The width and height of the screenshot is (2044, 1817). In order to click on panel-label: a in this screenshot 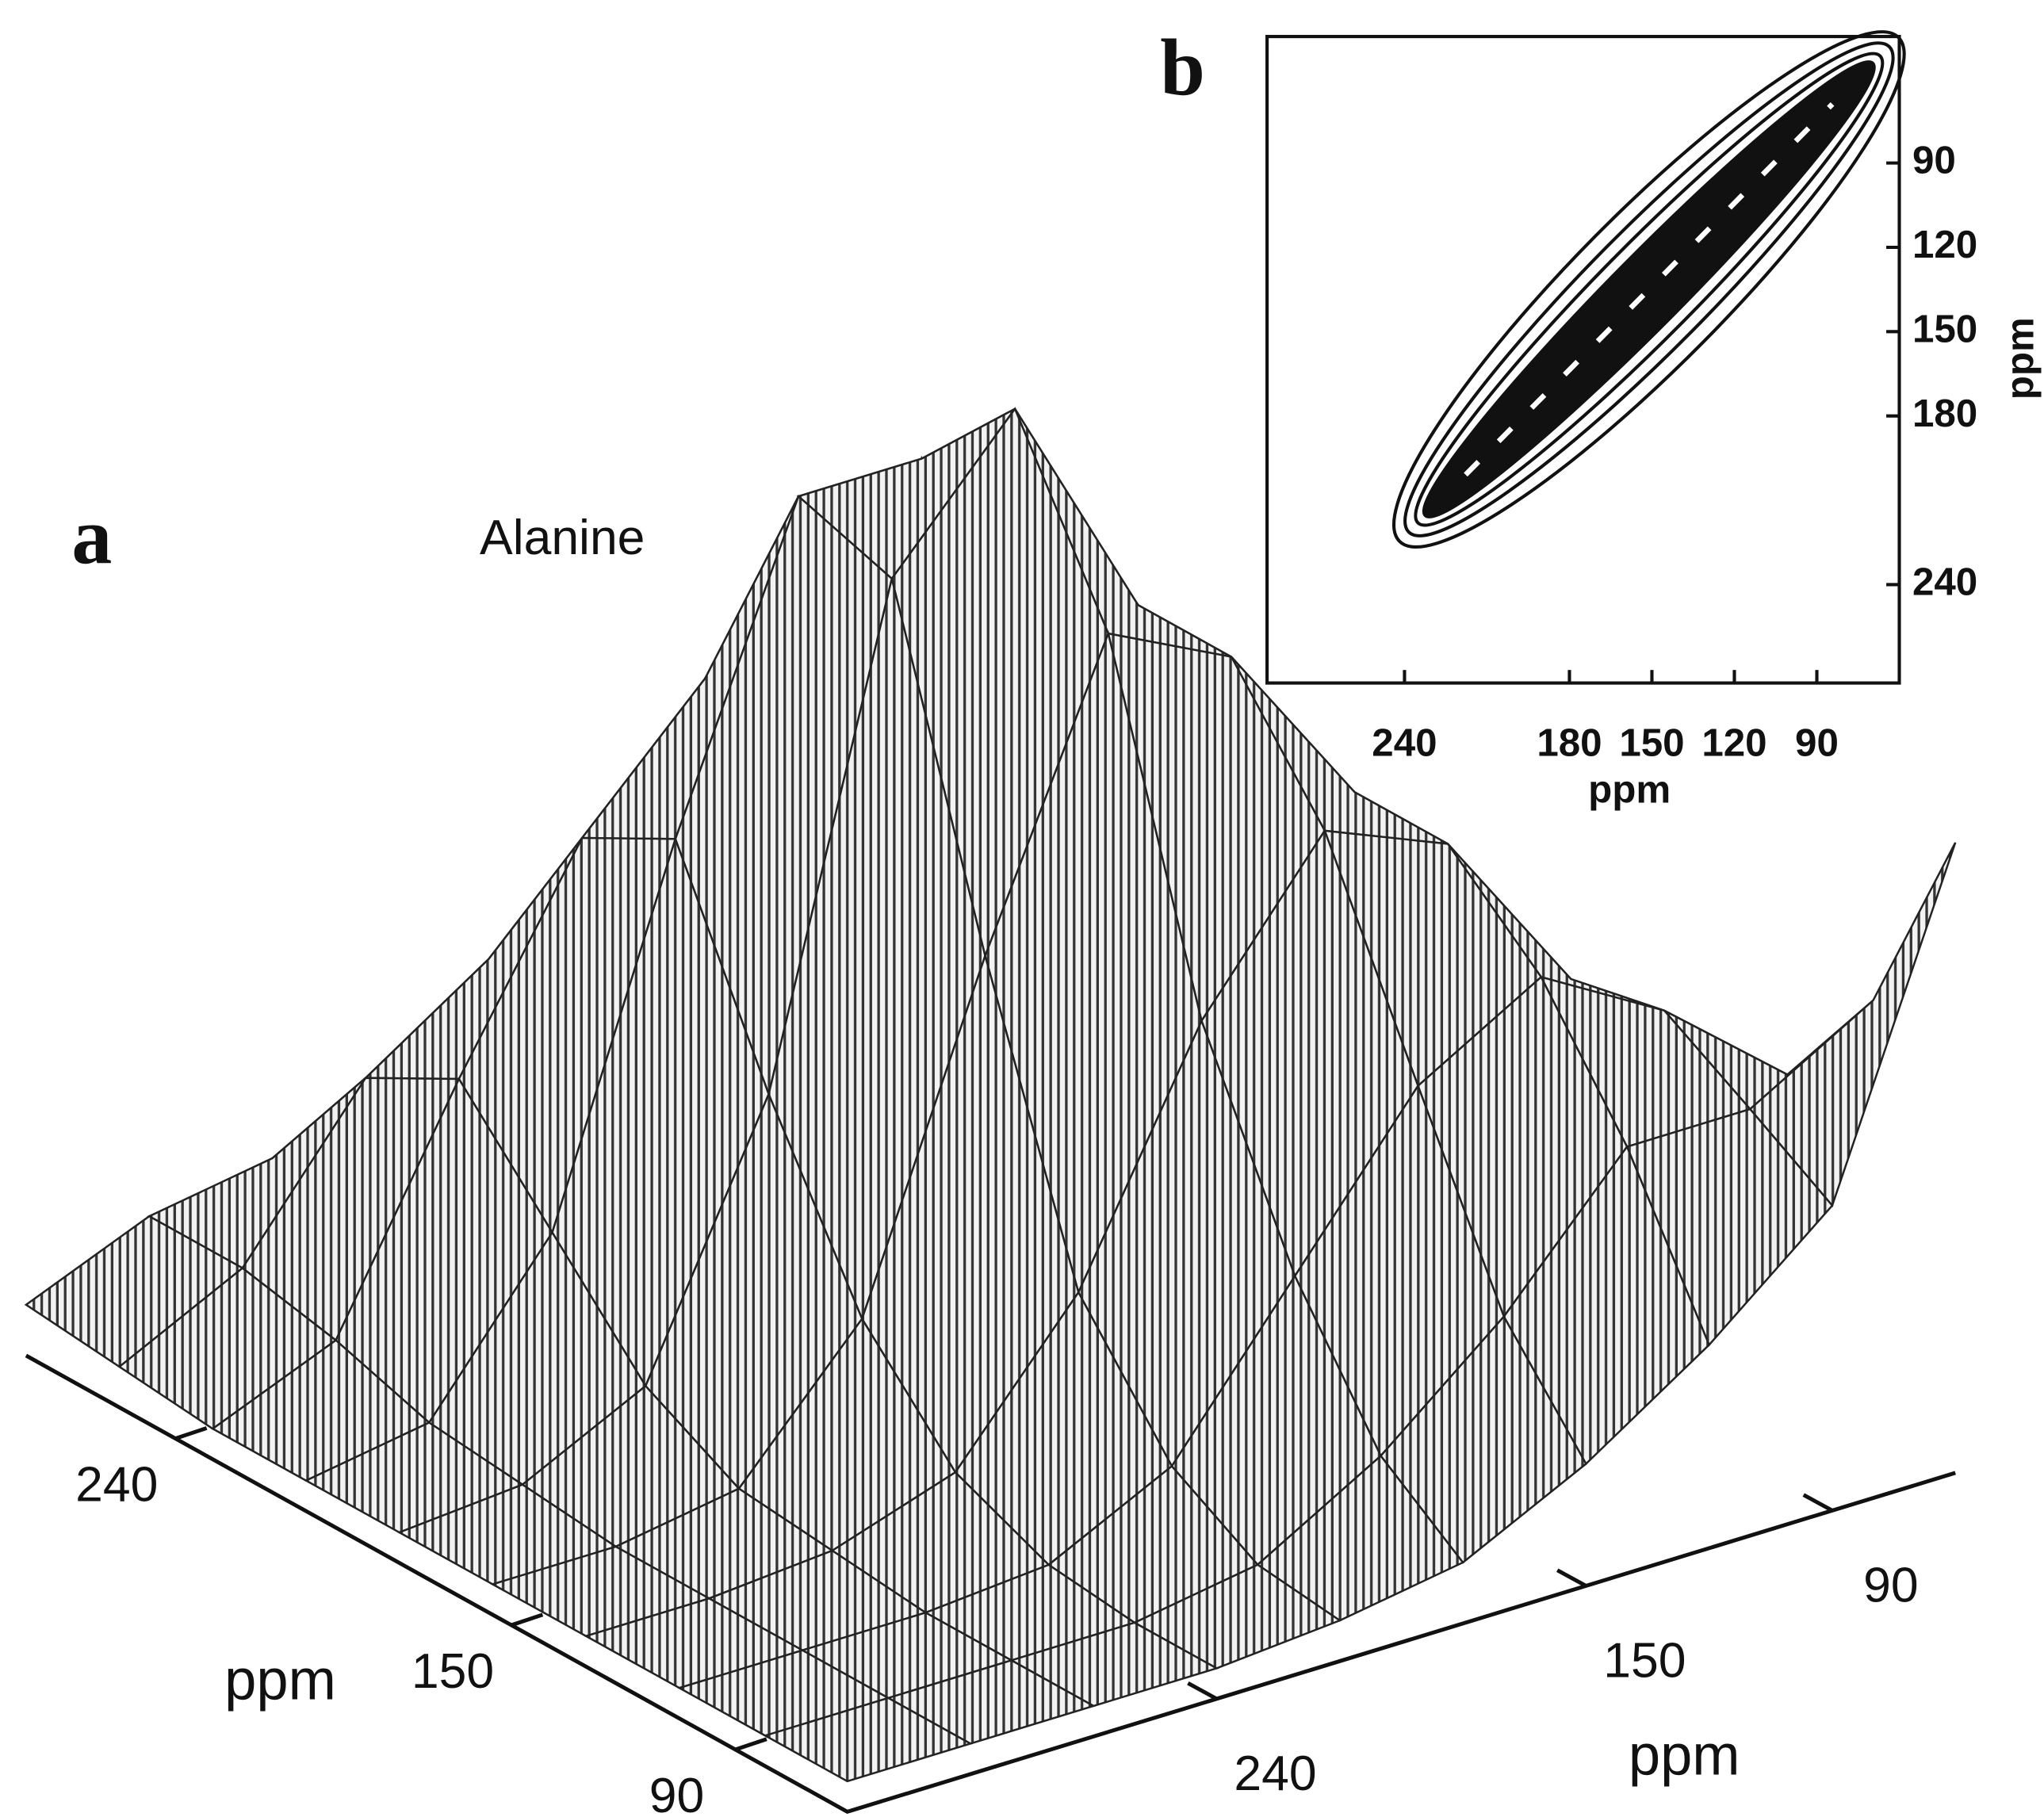, I will do `click(91, 537)`.